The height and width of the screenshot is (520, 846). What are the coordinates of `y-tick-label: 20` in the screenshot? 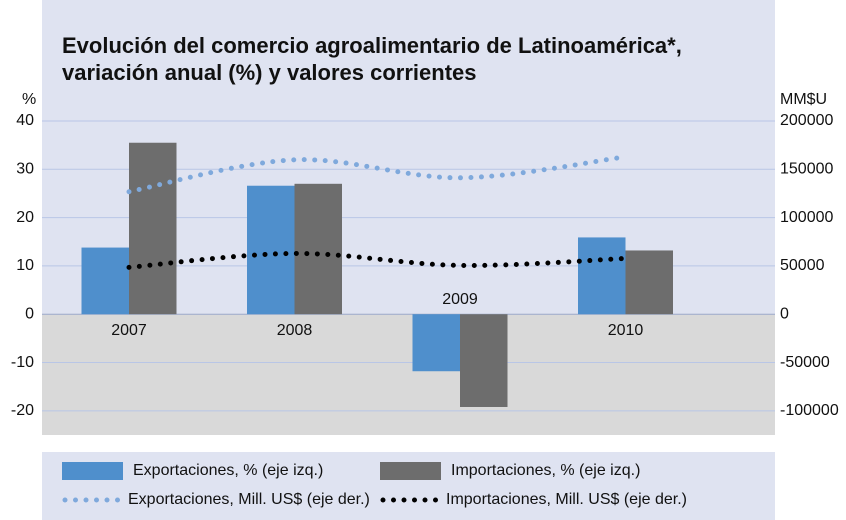 It's located at (25, 217).